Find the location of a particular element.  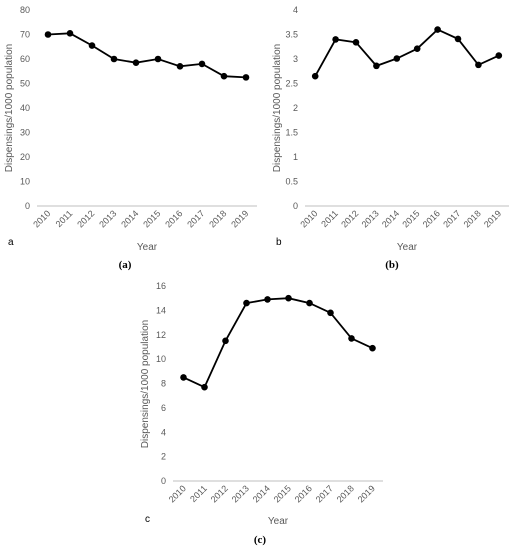

panel-b-y-tick-label: 2.5 is located at coordinates (291, 84).